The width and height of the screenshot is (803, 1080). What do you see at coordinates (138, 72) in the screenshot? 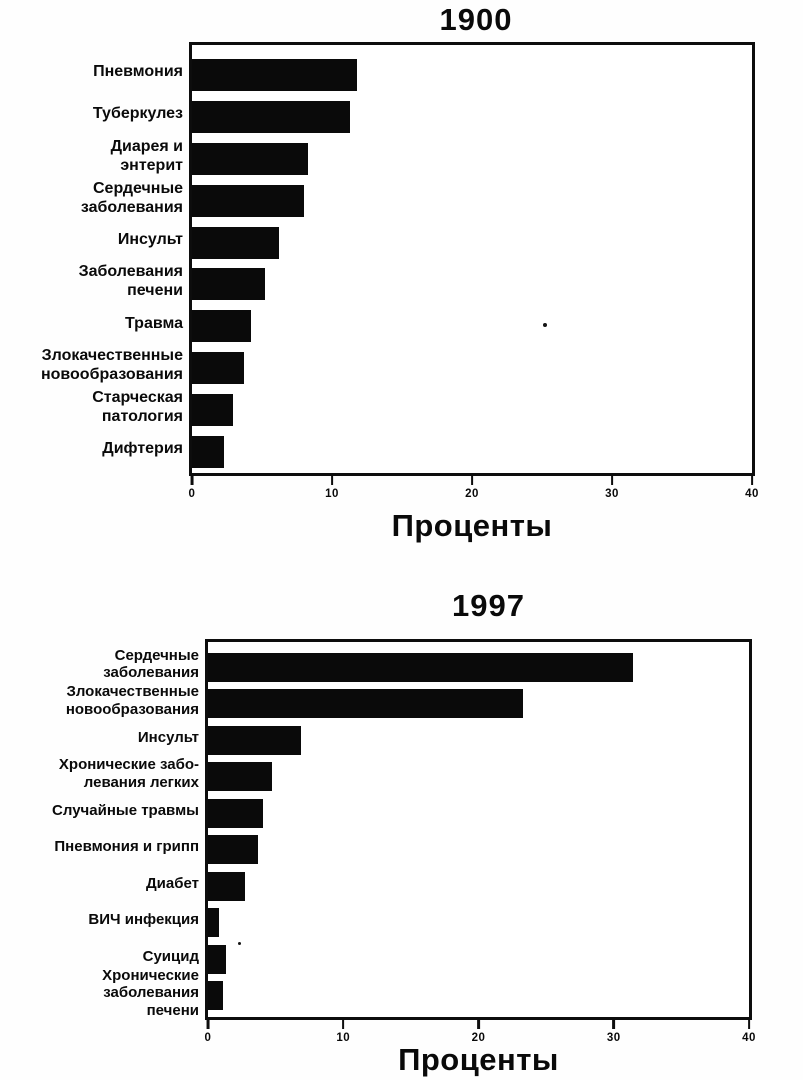
I see `category-label: Пневмония` at bounding box center [138, 72].